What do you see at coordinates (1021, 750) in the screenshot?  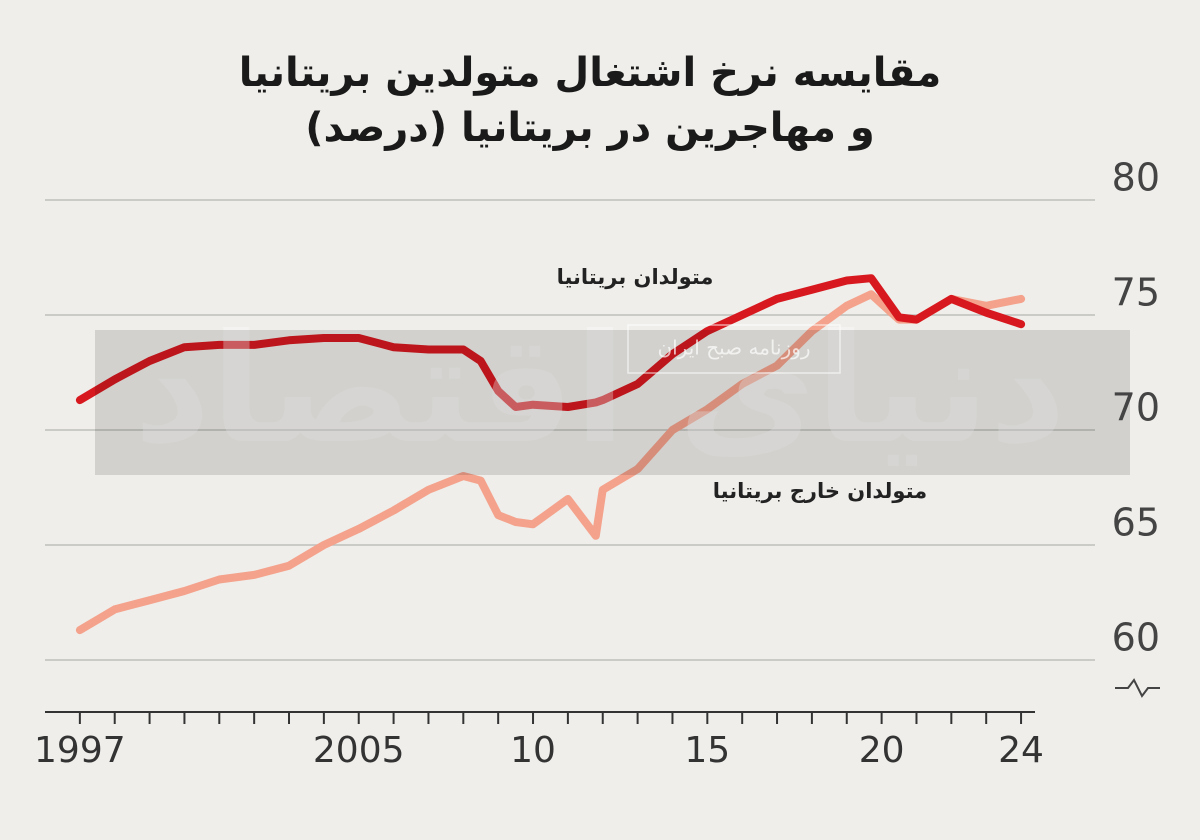 I see `x-tick-label: 24` at bounding box center [1021, 750].